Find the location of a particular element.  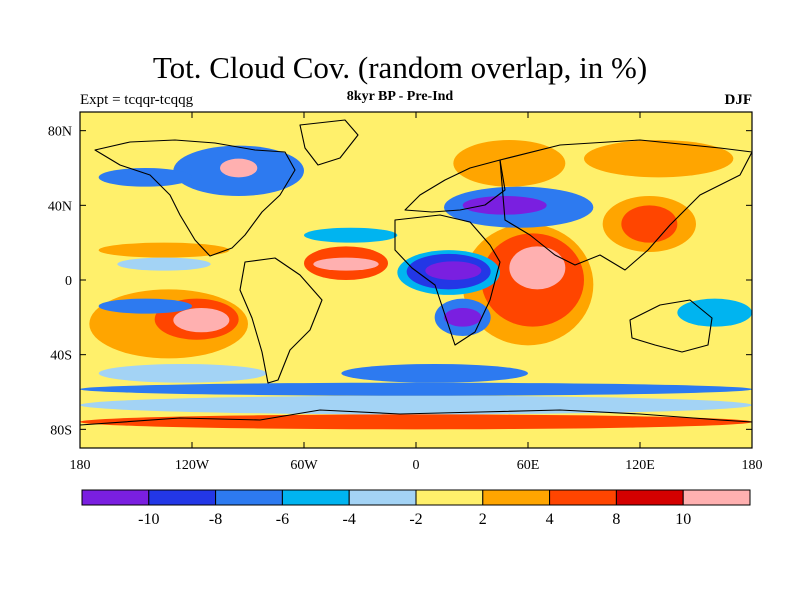

colorbar-label-2: -6 is located at coordinates (282, 519).